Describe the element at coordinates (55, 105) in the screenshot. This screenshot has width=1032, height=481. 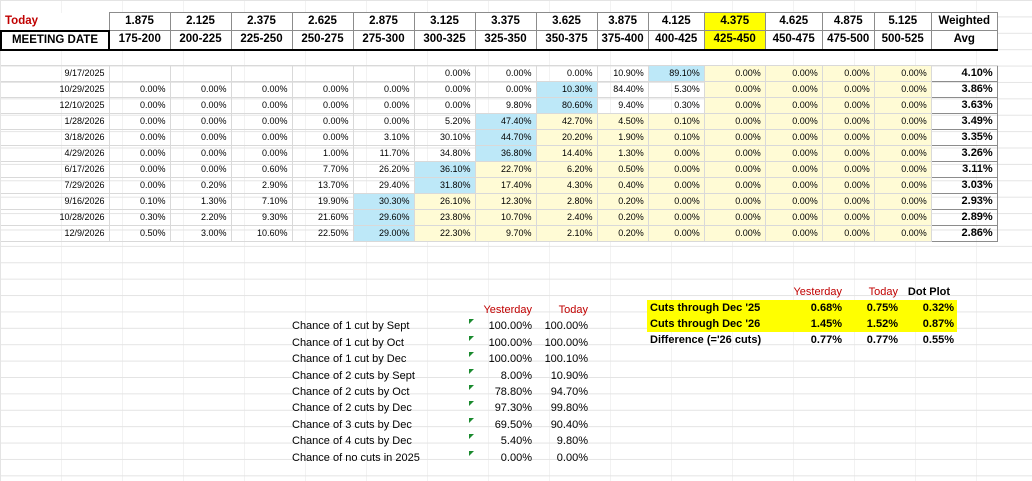
I see `meeting-date-cell: 12/10/2025` at that location.